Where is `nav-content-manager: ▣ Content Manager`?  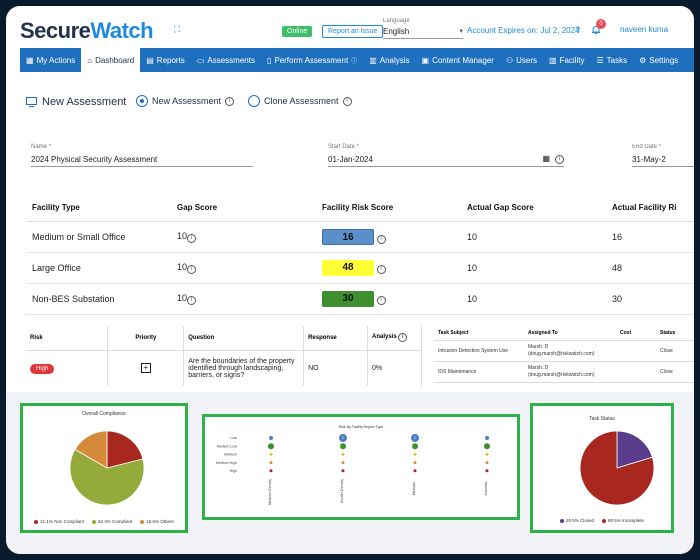
nav-content-manager: ▣ Content Manager is located at coordinates (457, 60).